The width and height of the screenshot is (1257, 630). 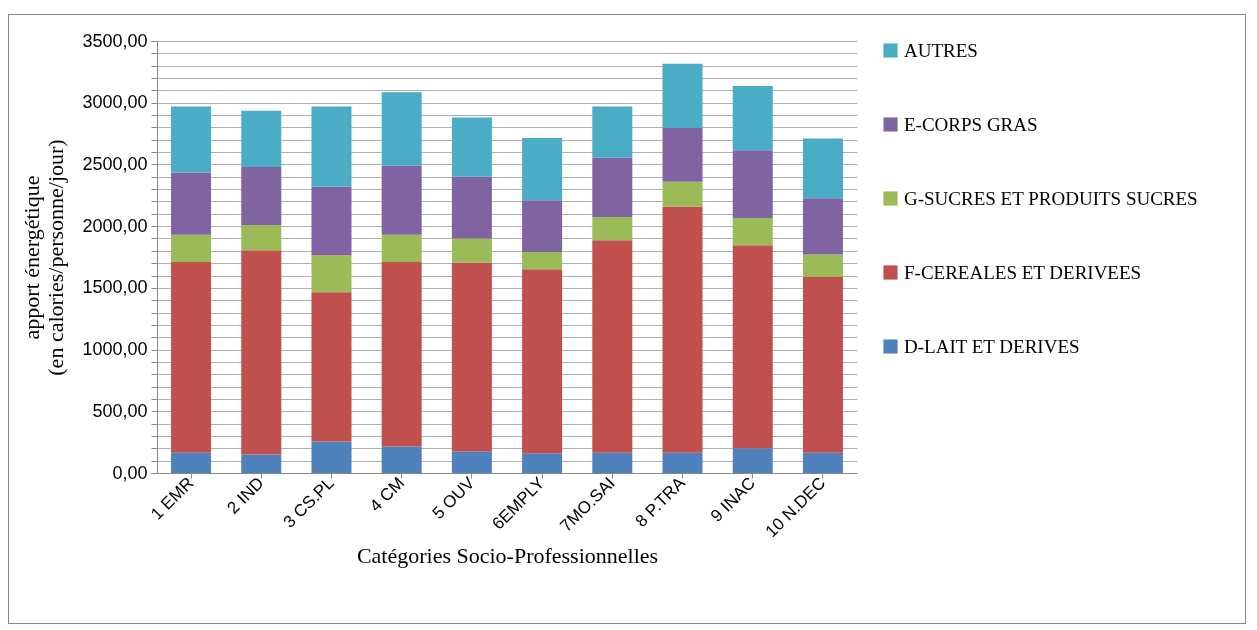 What do you see at coordinates (115, 225) in the screenshot?
I see `y-tick-label: 2000,00` at bounding box center [115, 225].